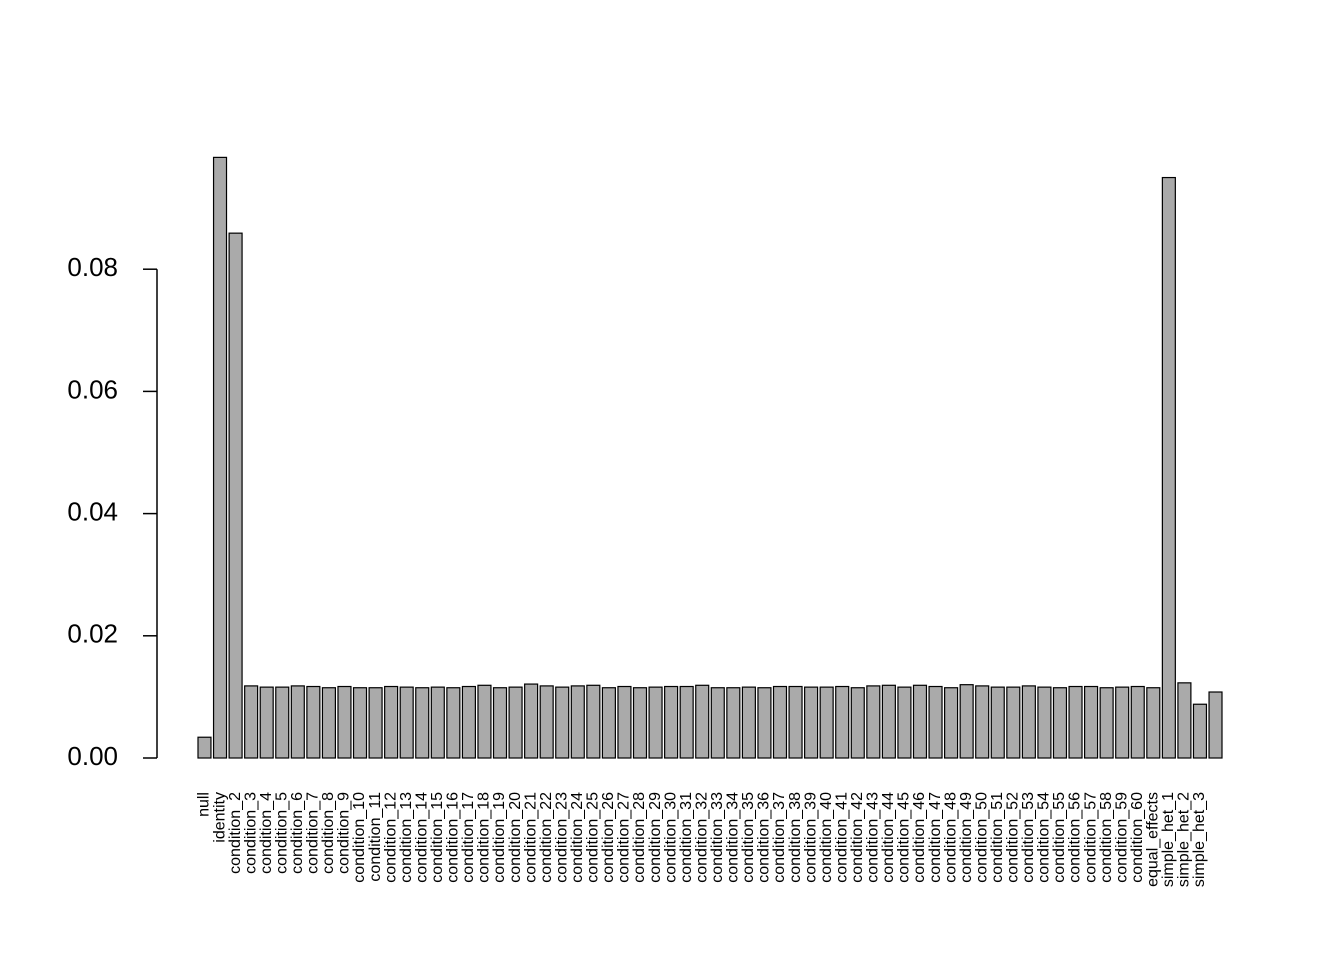  I want to click on x-tick-label: condition_12, so click(390, 837).